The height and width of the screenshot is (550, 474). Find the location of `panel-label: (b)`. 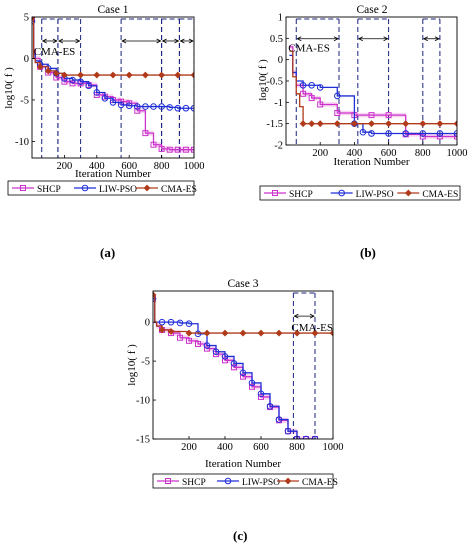

panel-label: (b) is located at coordinates (368, 252).